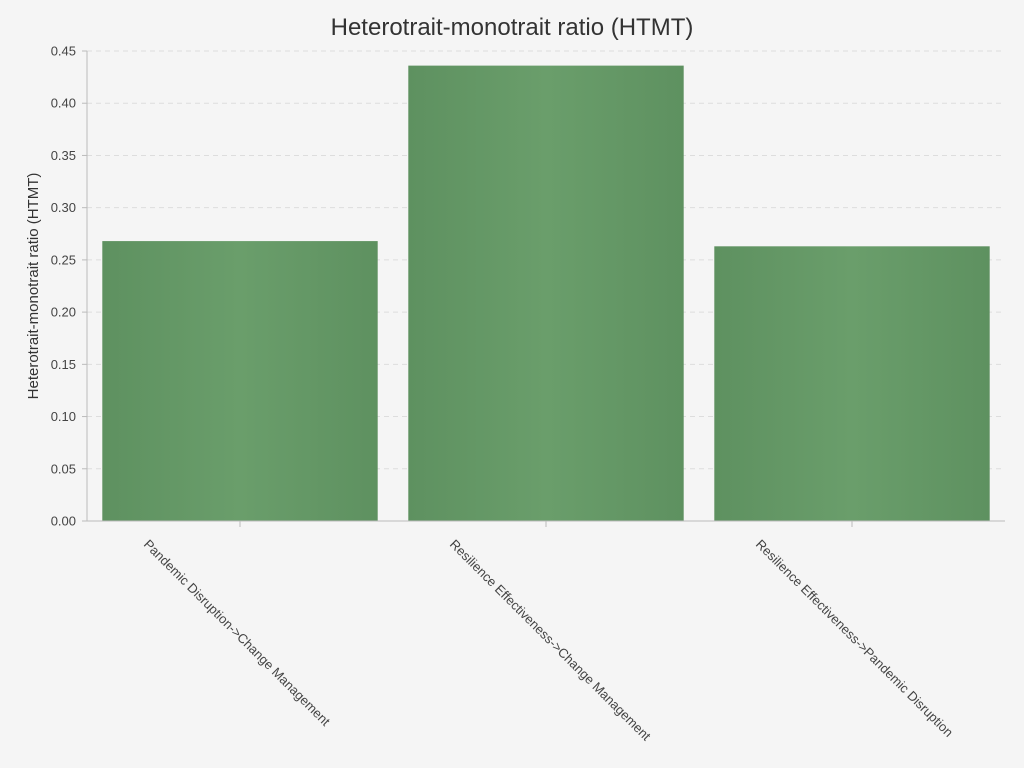  Describe the element at coordinates (63, 155) in the screenshot. I see `y-tick-label: 0.35` at that location.